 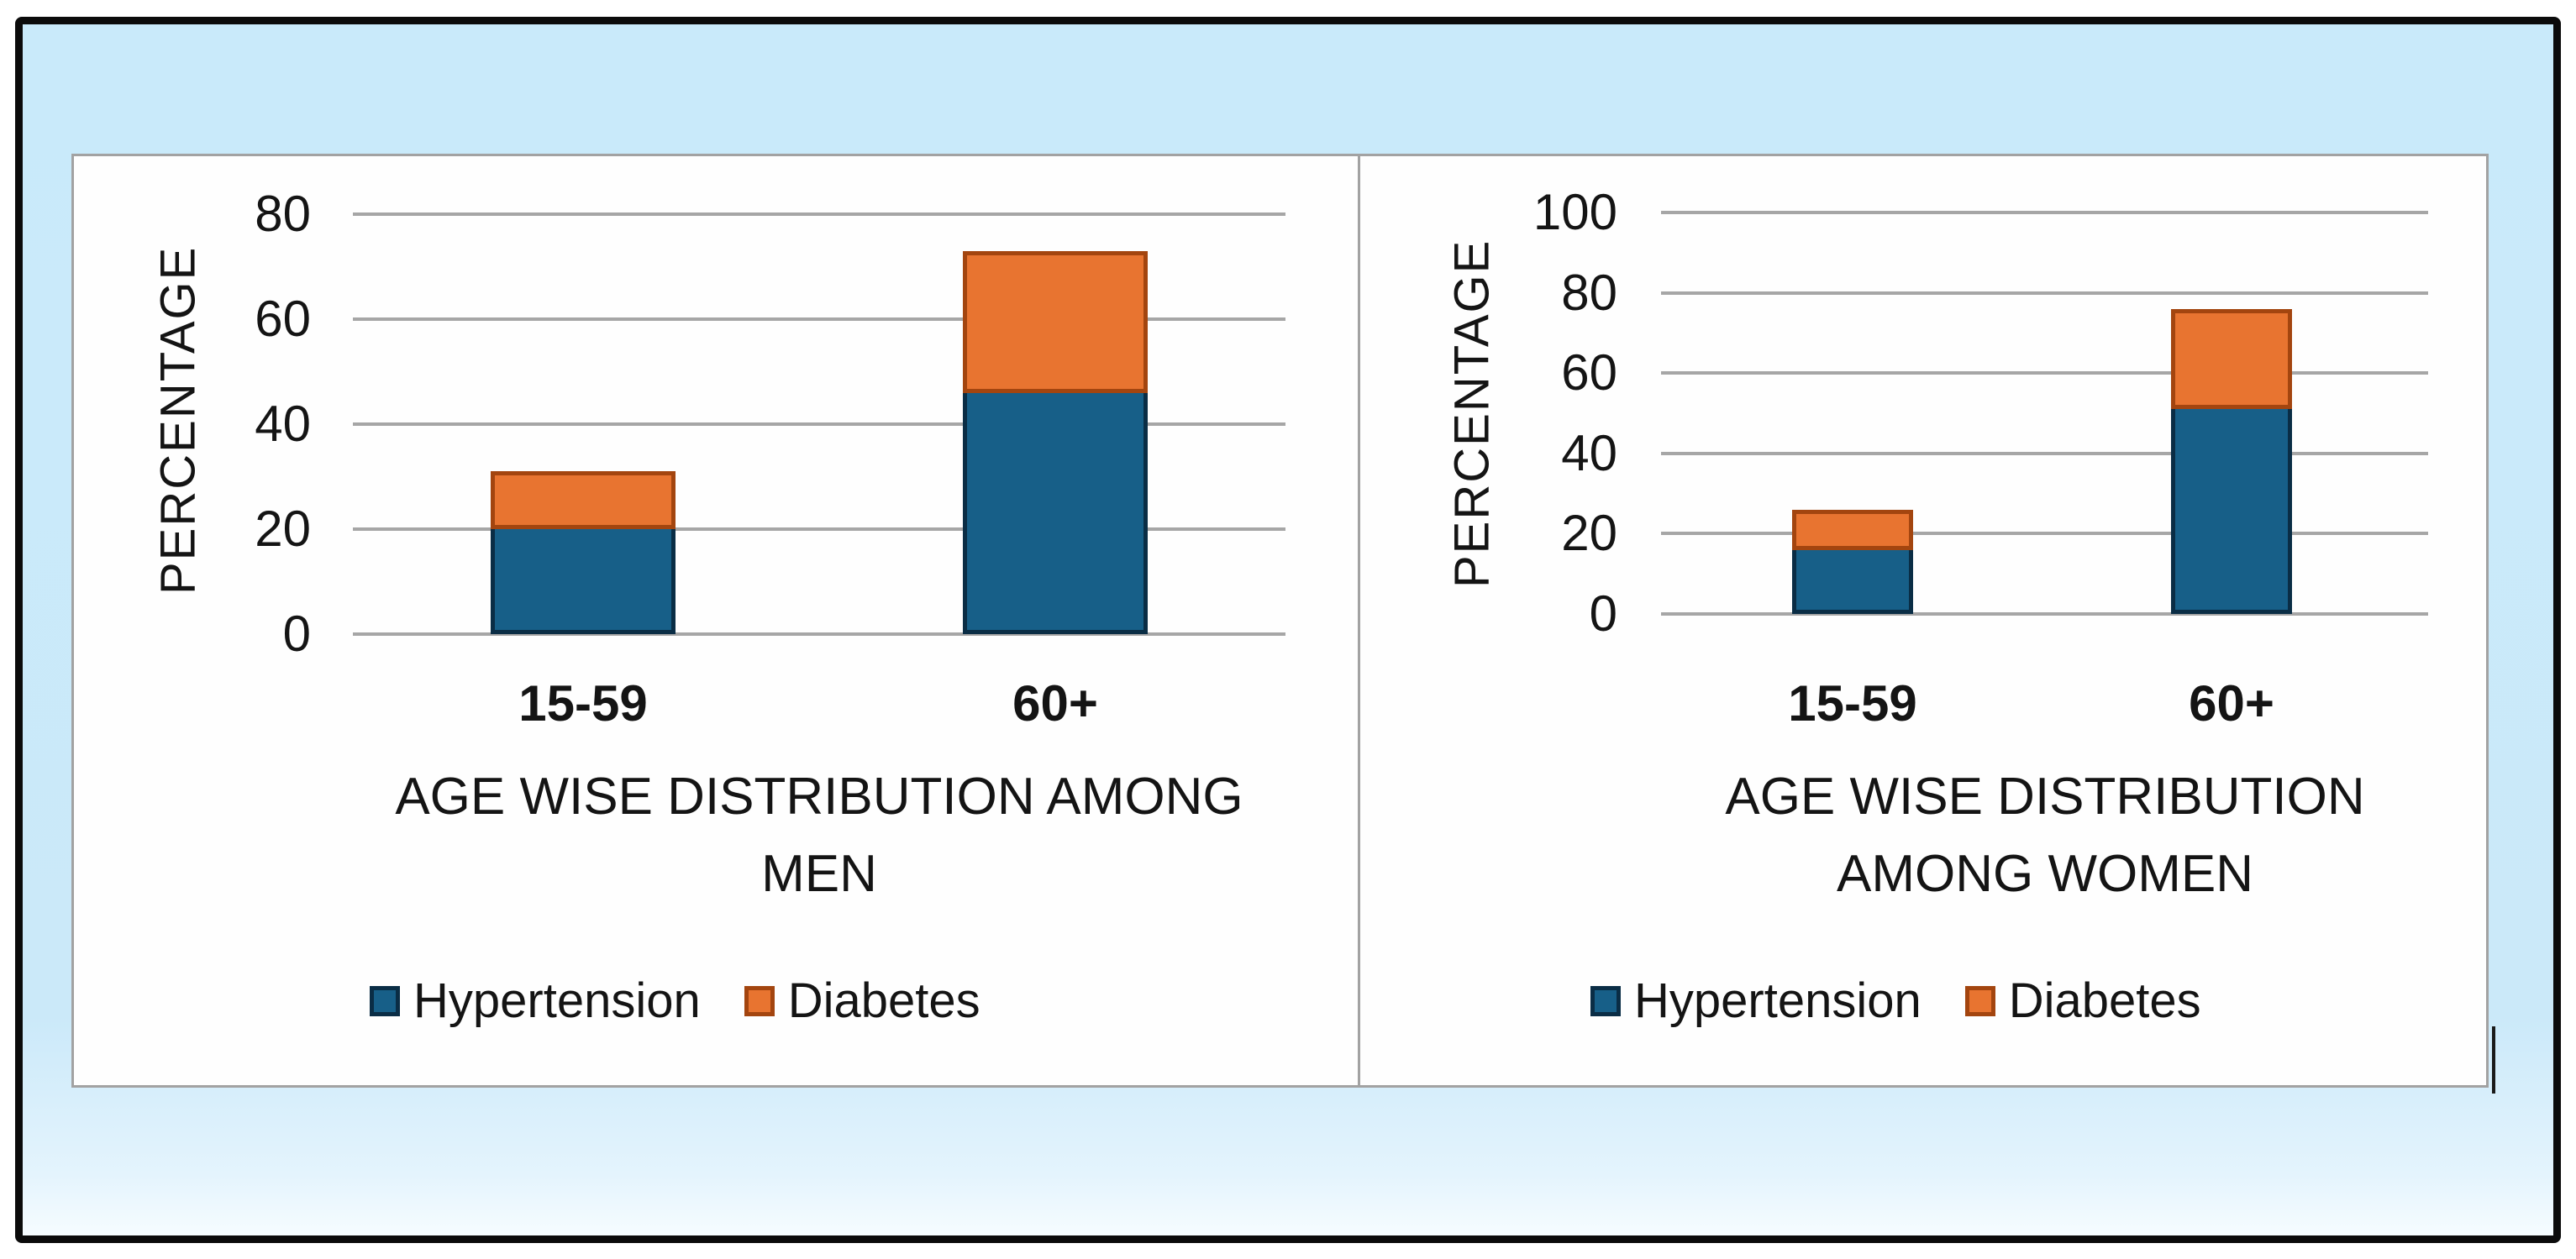 What do you see at coordinates (819, 797) in the screenshot?
I see `x-axis-title-line: AGE WISE DISTRIBUTION AMONG` at bounding box center [819, 797].